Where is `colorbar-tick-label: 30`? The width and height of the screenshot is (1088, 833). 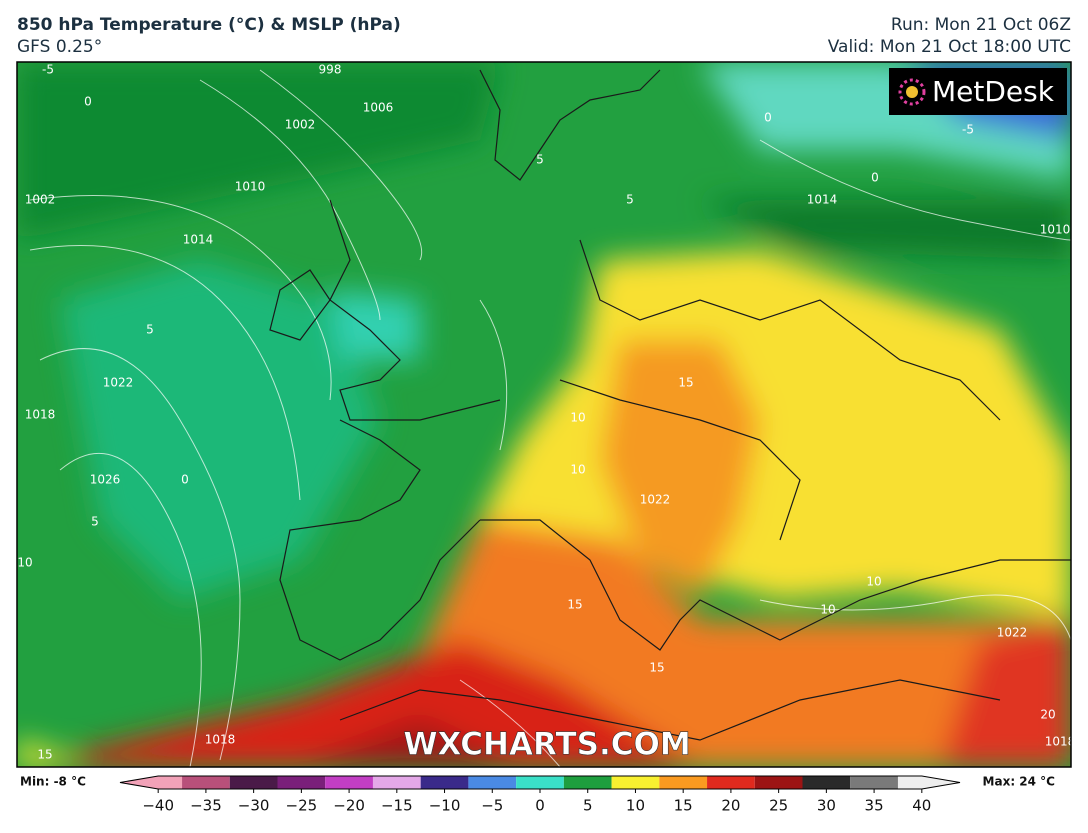 colorbar-tick-label: 30 is located at coordinates (826, 806).